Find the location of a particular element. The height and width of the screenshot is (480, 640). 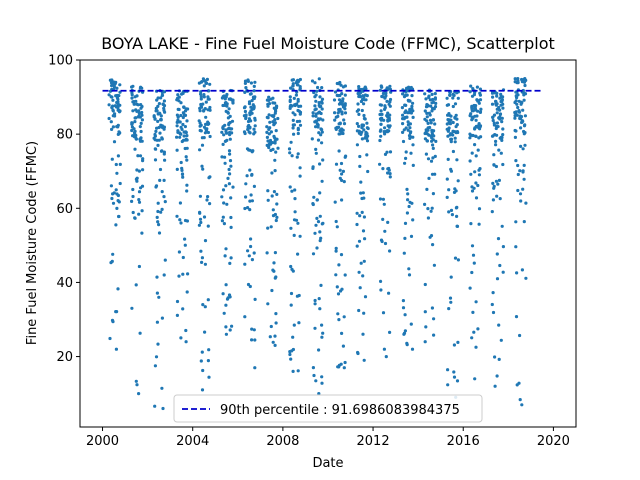

y-tick-label: 80 is located at coordinates (64, 135).